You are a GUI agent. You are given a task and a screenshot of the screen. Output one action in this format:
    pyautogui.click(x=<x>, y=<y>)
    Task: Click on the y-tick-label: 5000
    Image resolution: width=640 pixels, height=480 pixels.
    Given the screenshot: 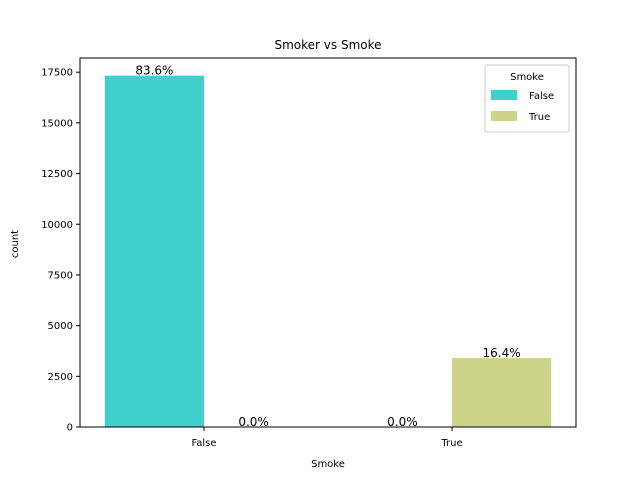 What is the action you would take?
    pyautogui.click(x=60, y=326)
    